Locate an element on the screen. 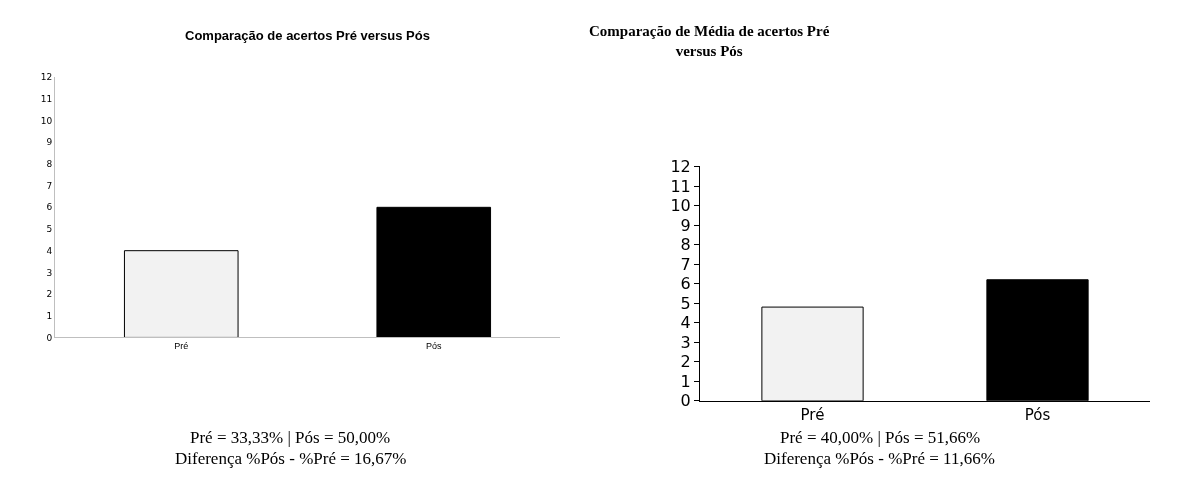 The image size is (1198, 479). chart-title: Comparação de acertos Pré versus Pós is located at coordinates (307, 35).